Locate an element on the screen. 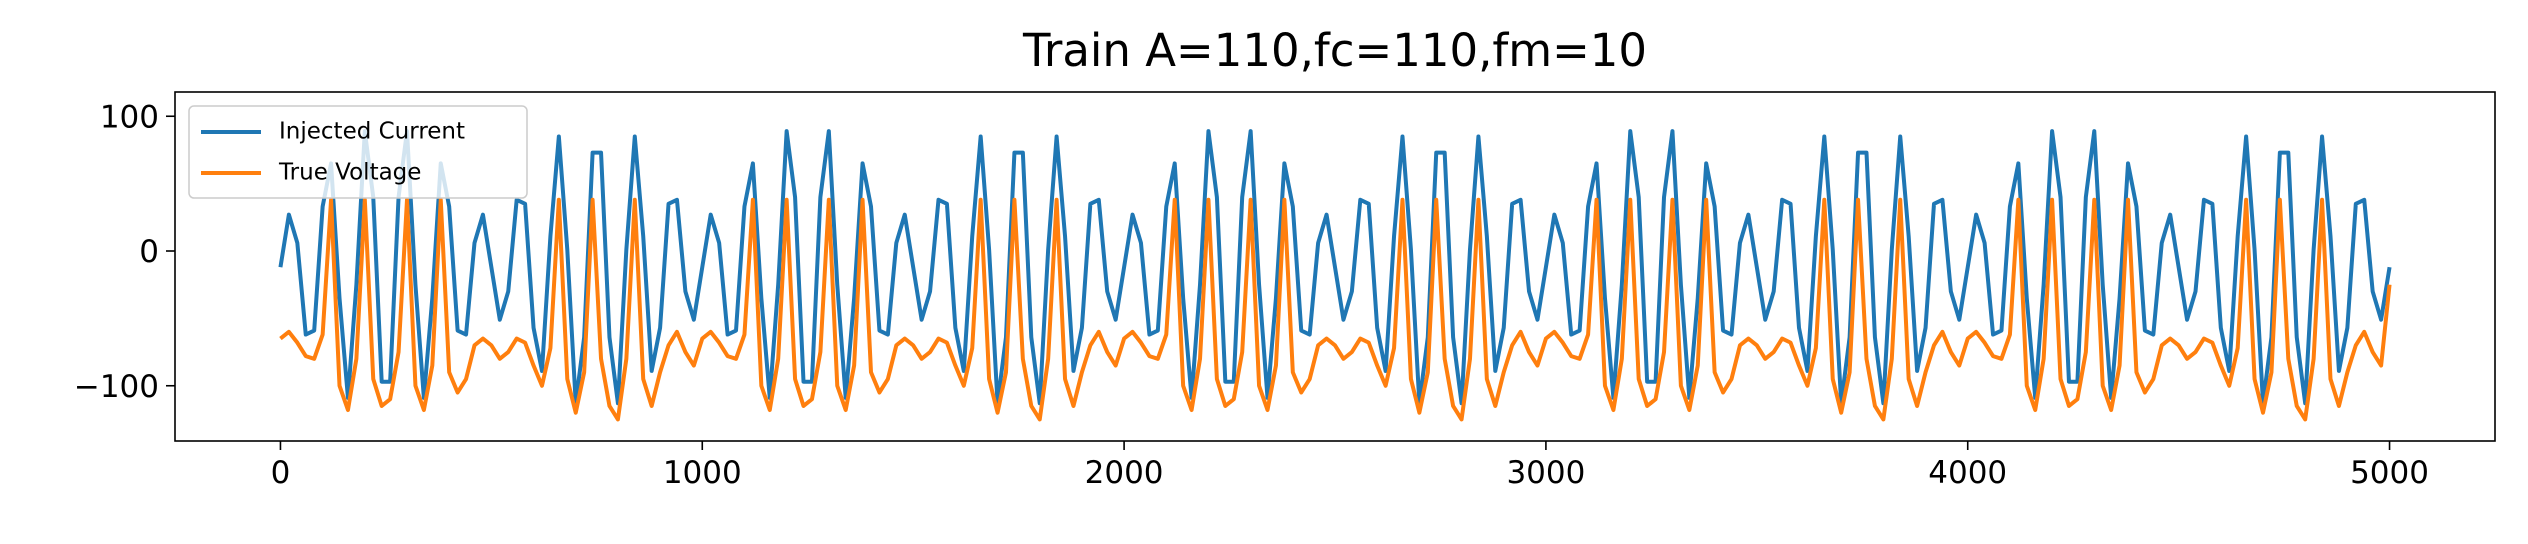  x-tick-label: 0 is located at coordinates (281, 473).